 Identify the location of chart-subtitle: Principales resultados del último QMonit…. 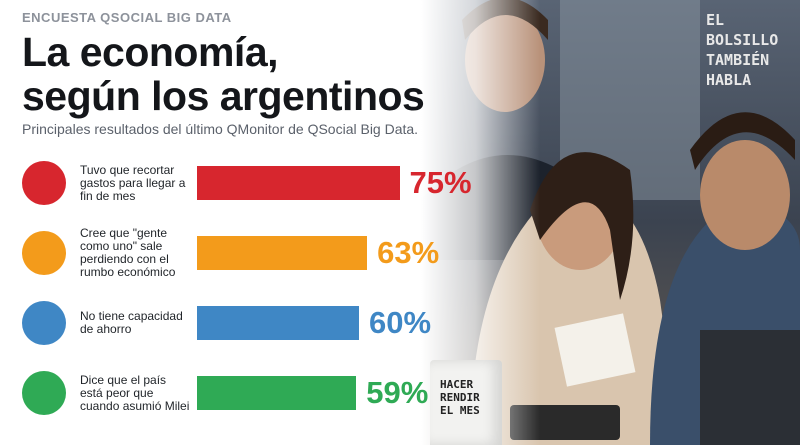
(220, 129).